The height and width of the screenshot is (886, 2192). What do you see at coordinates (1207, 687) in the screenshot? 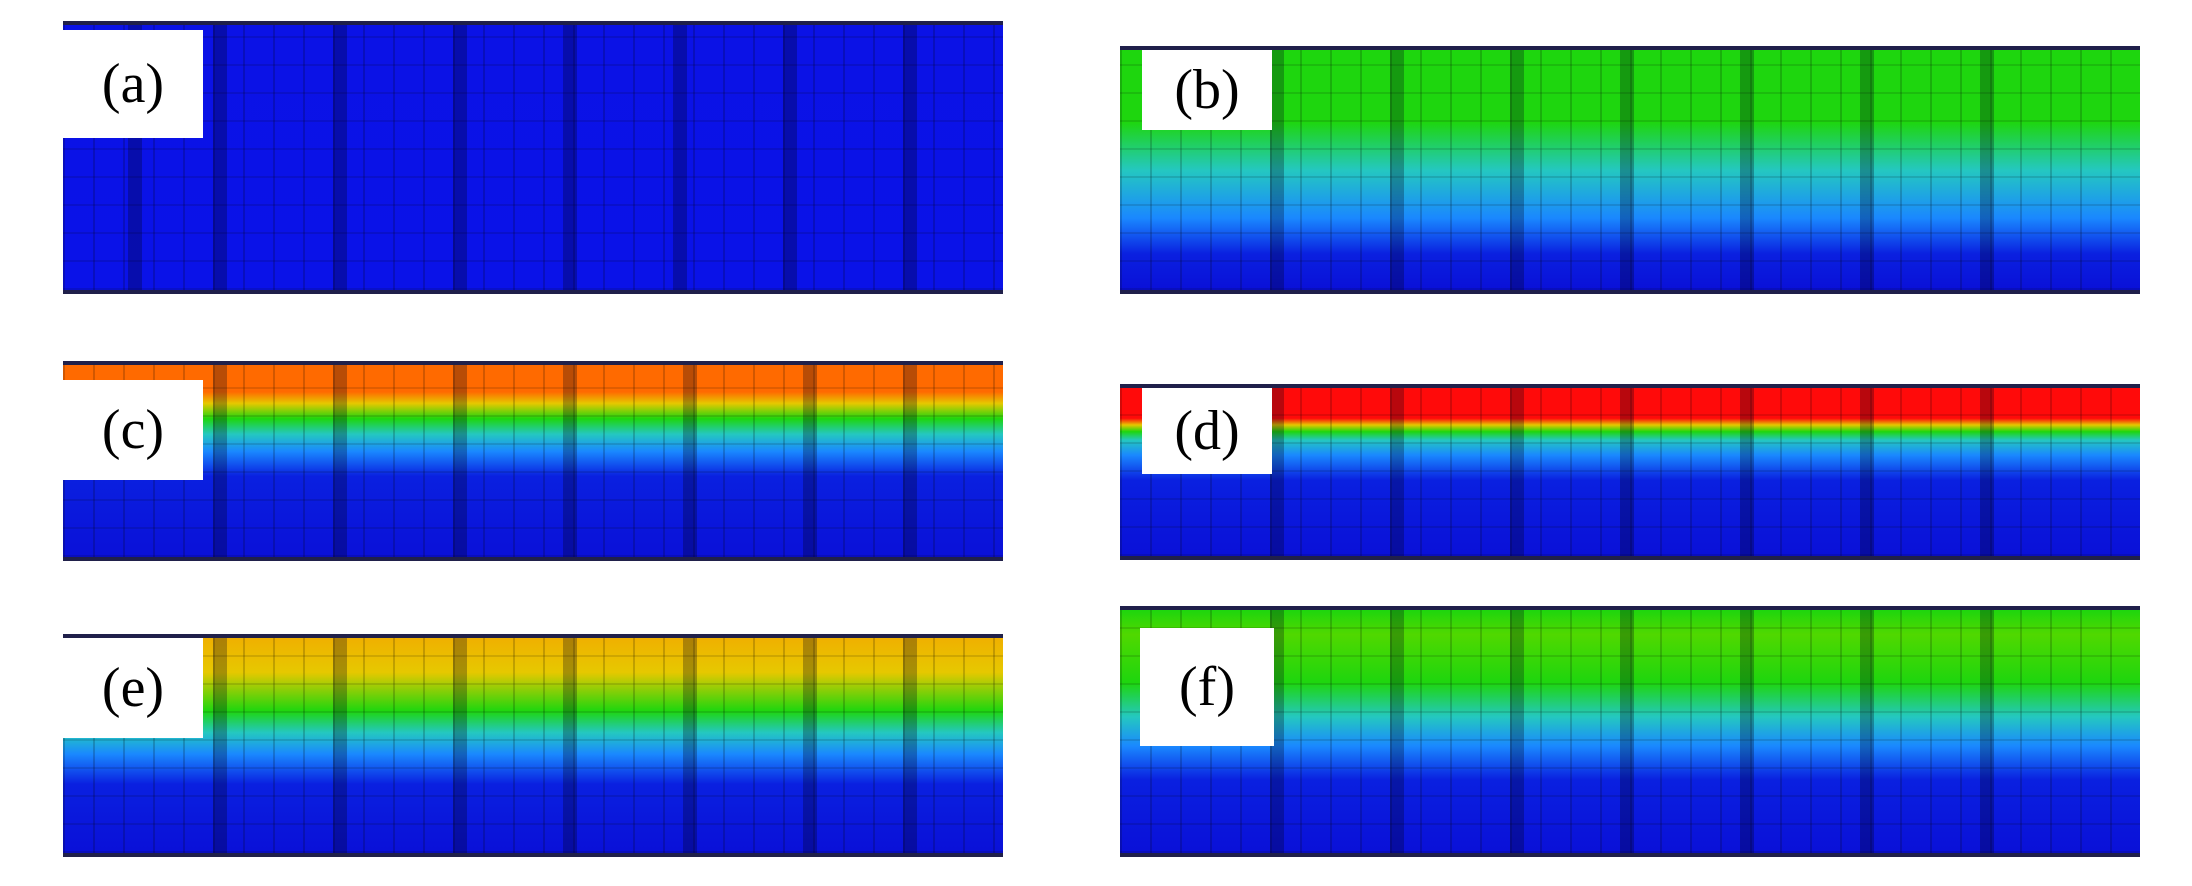
I see `panel-label: (f)` at bounding box center [1207, 687].